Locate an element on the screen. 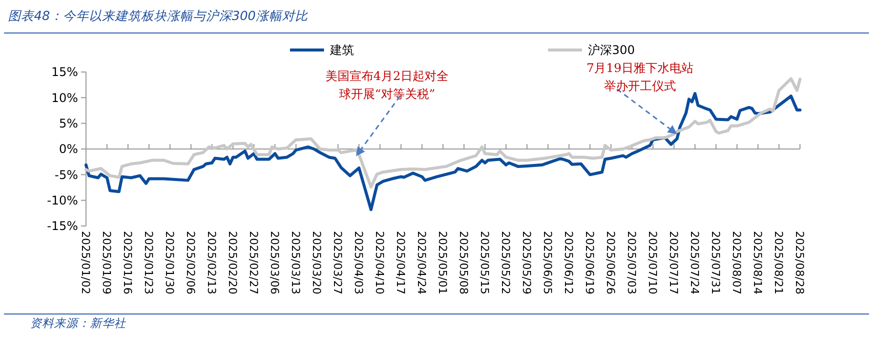 This screenshot has height=337, width=873. x-tick-label: 2025/02/06 is located at coordinates (191, 262).